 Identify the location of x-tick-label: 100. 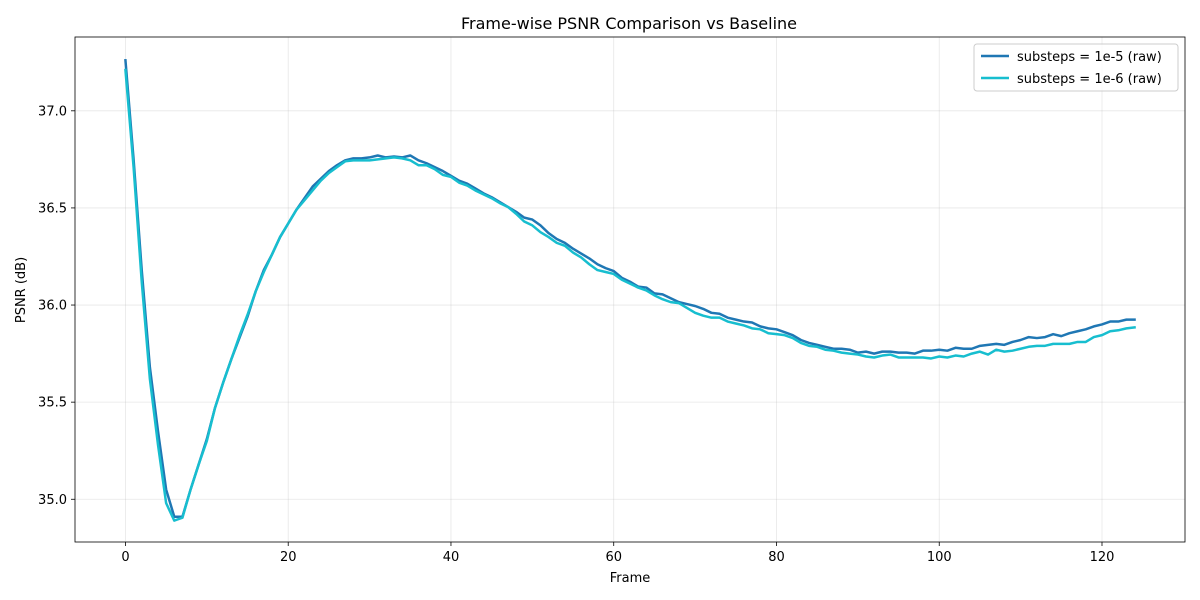
(939, 557).